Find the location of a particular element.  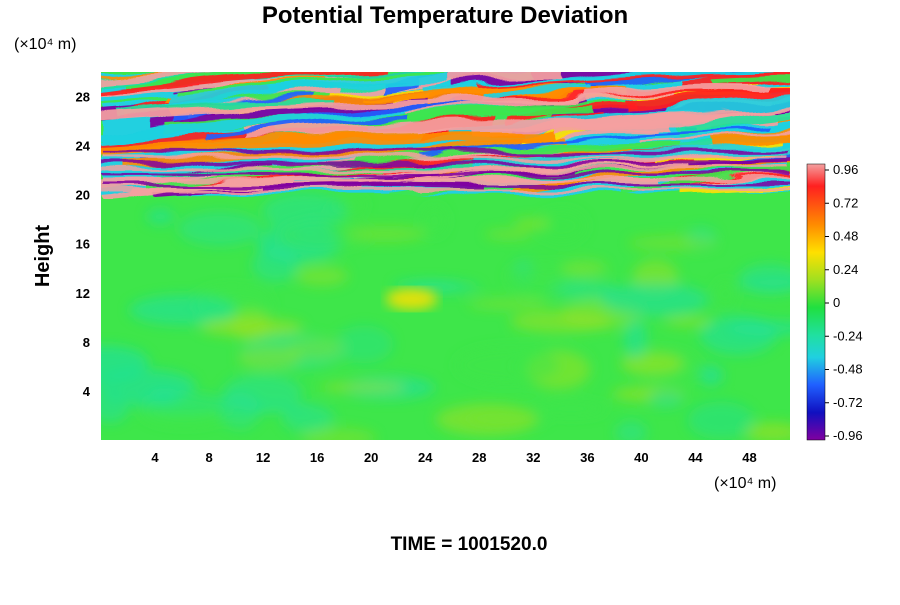

x-tick-label: 32 is located at coordinates (533, 457).